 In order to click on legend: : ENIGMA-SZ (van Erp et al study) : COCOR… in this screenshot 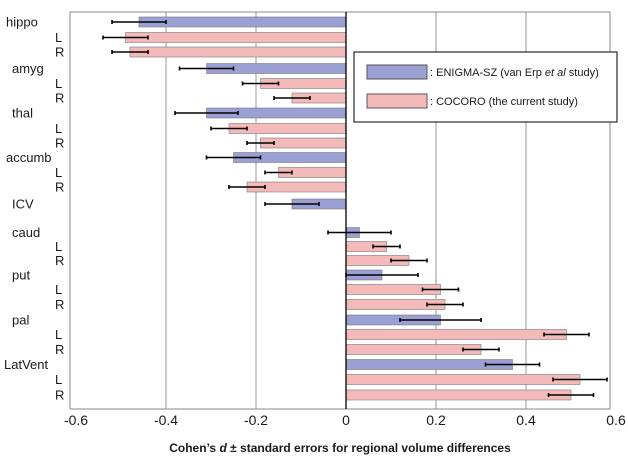, I will do `click(485, 87)`.